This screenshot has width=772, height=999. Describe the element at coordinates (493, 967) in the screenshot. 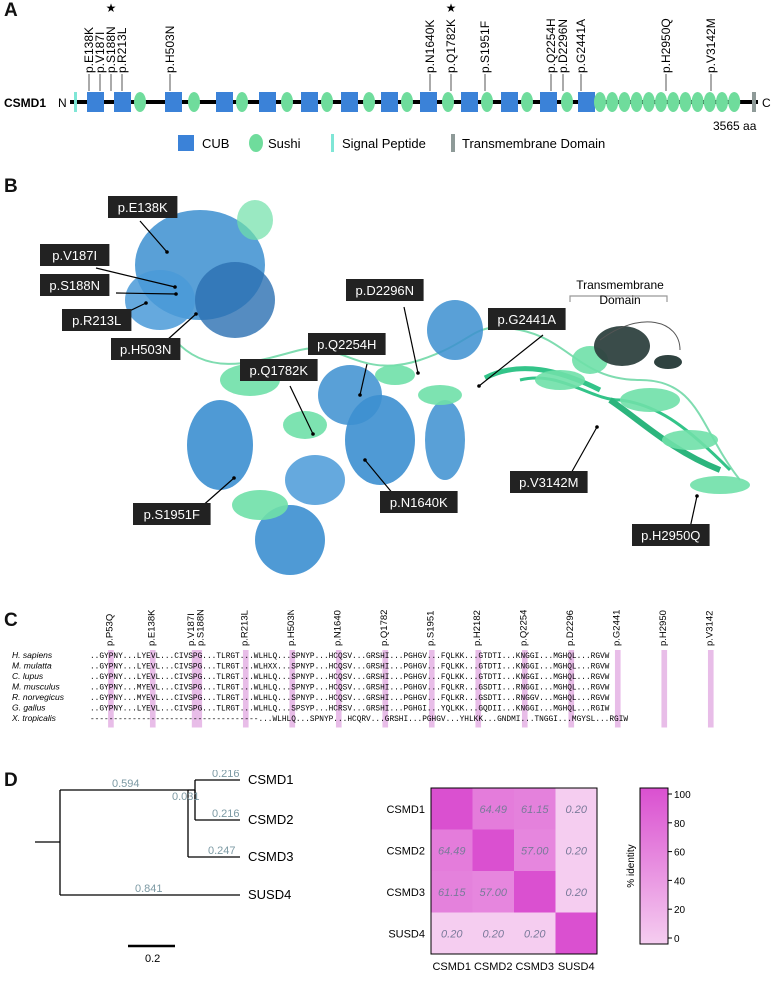

I see `heatmap-col-label: CSMD2` at that location.